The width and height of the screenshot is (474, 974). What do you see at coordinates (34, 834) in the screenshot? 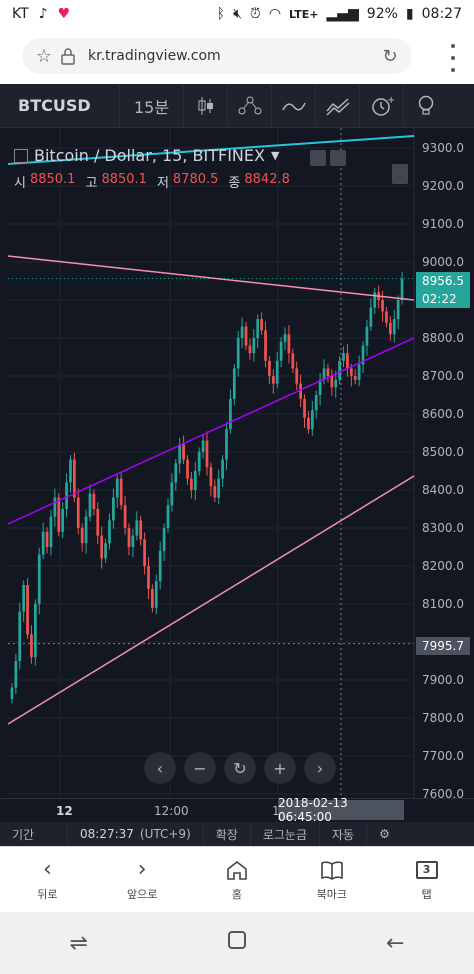
I see `date-range-button: 기간` at bounding box center [34, 834].